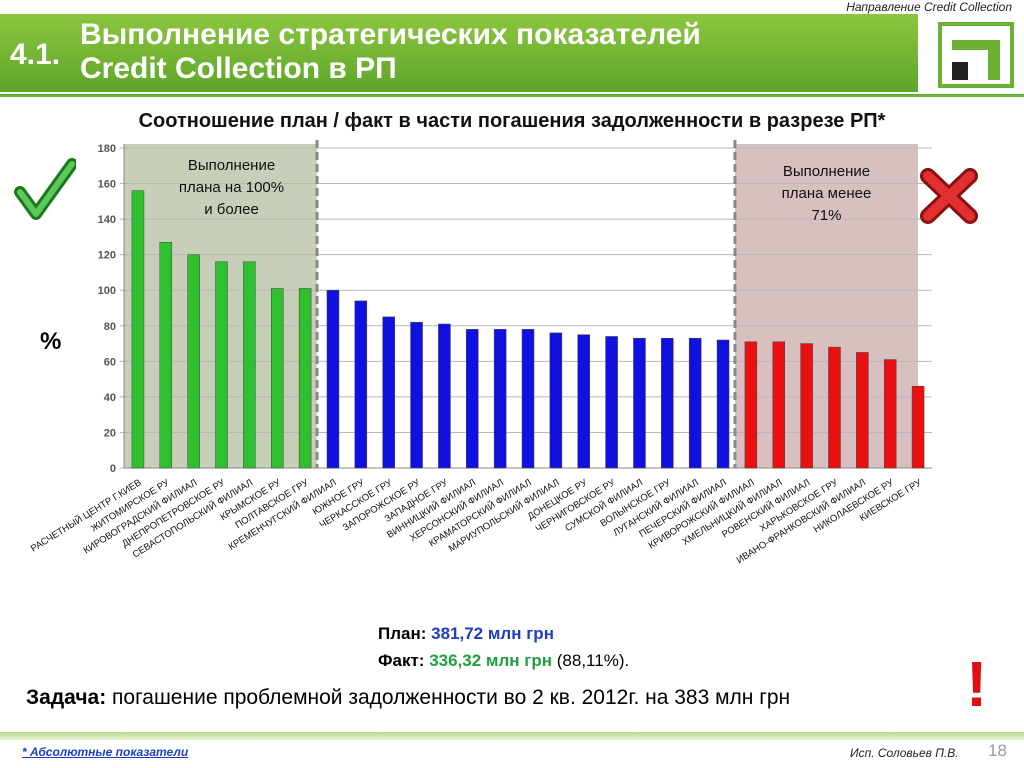 This screenshot has height=768, width=1024. What do you see at coordinates (401, 660) in the screenshot?
I see `fact-label: Факт:` at bounding box center [401, 660].